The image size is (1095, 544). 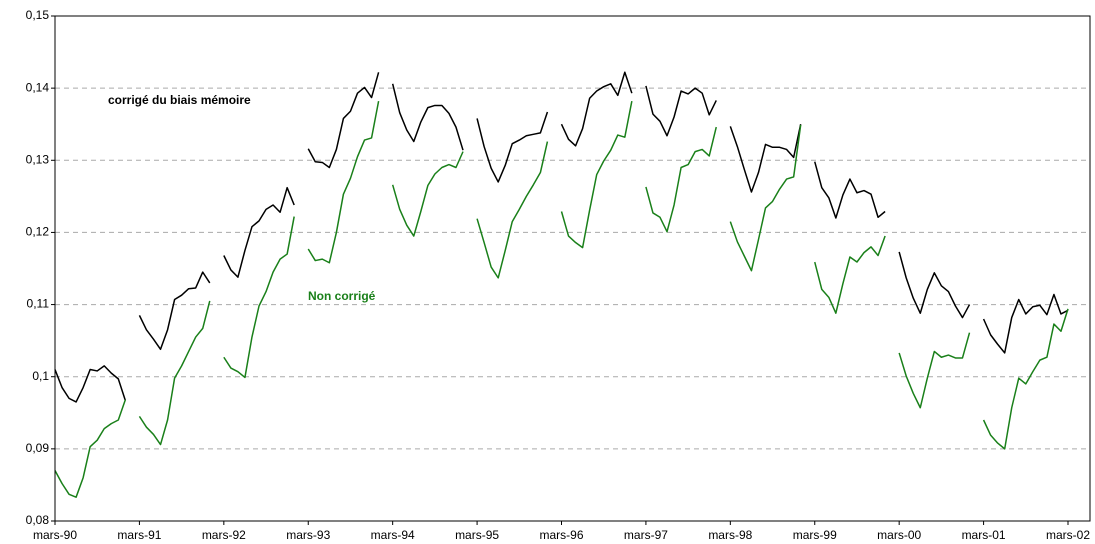 I want to click on x-tick-label: mars-02, so click(x=1068, y=535).